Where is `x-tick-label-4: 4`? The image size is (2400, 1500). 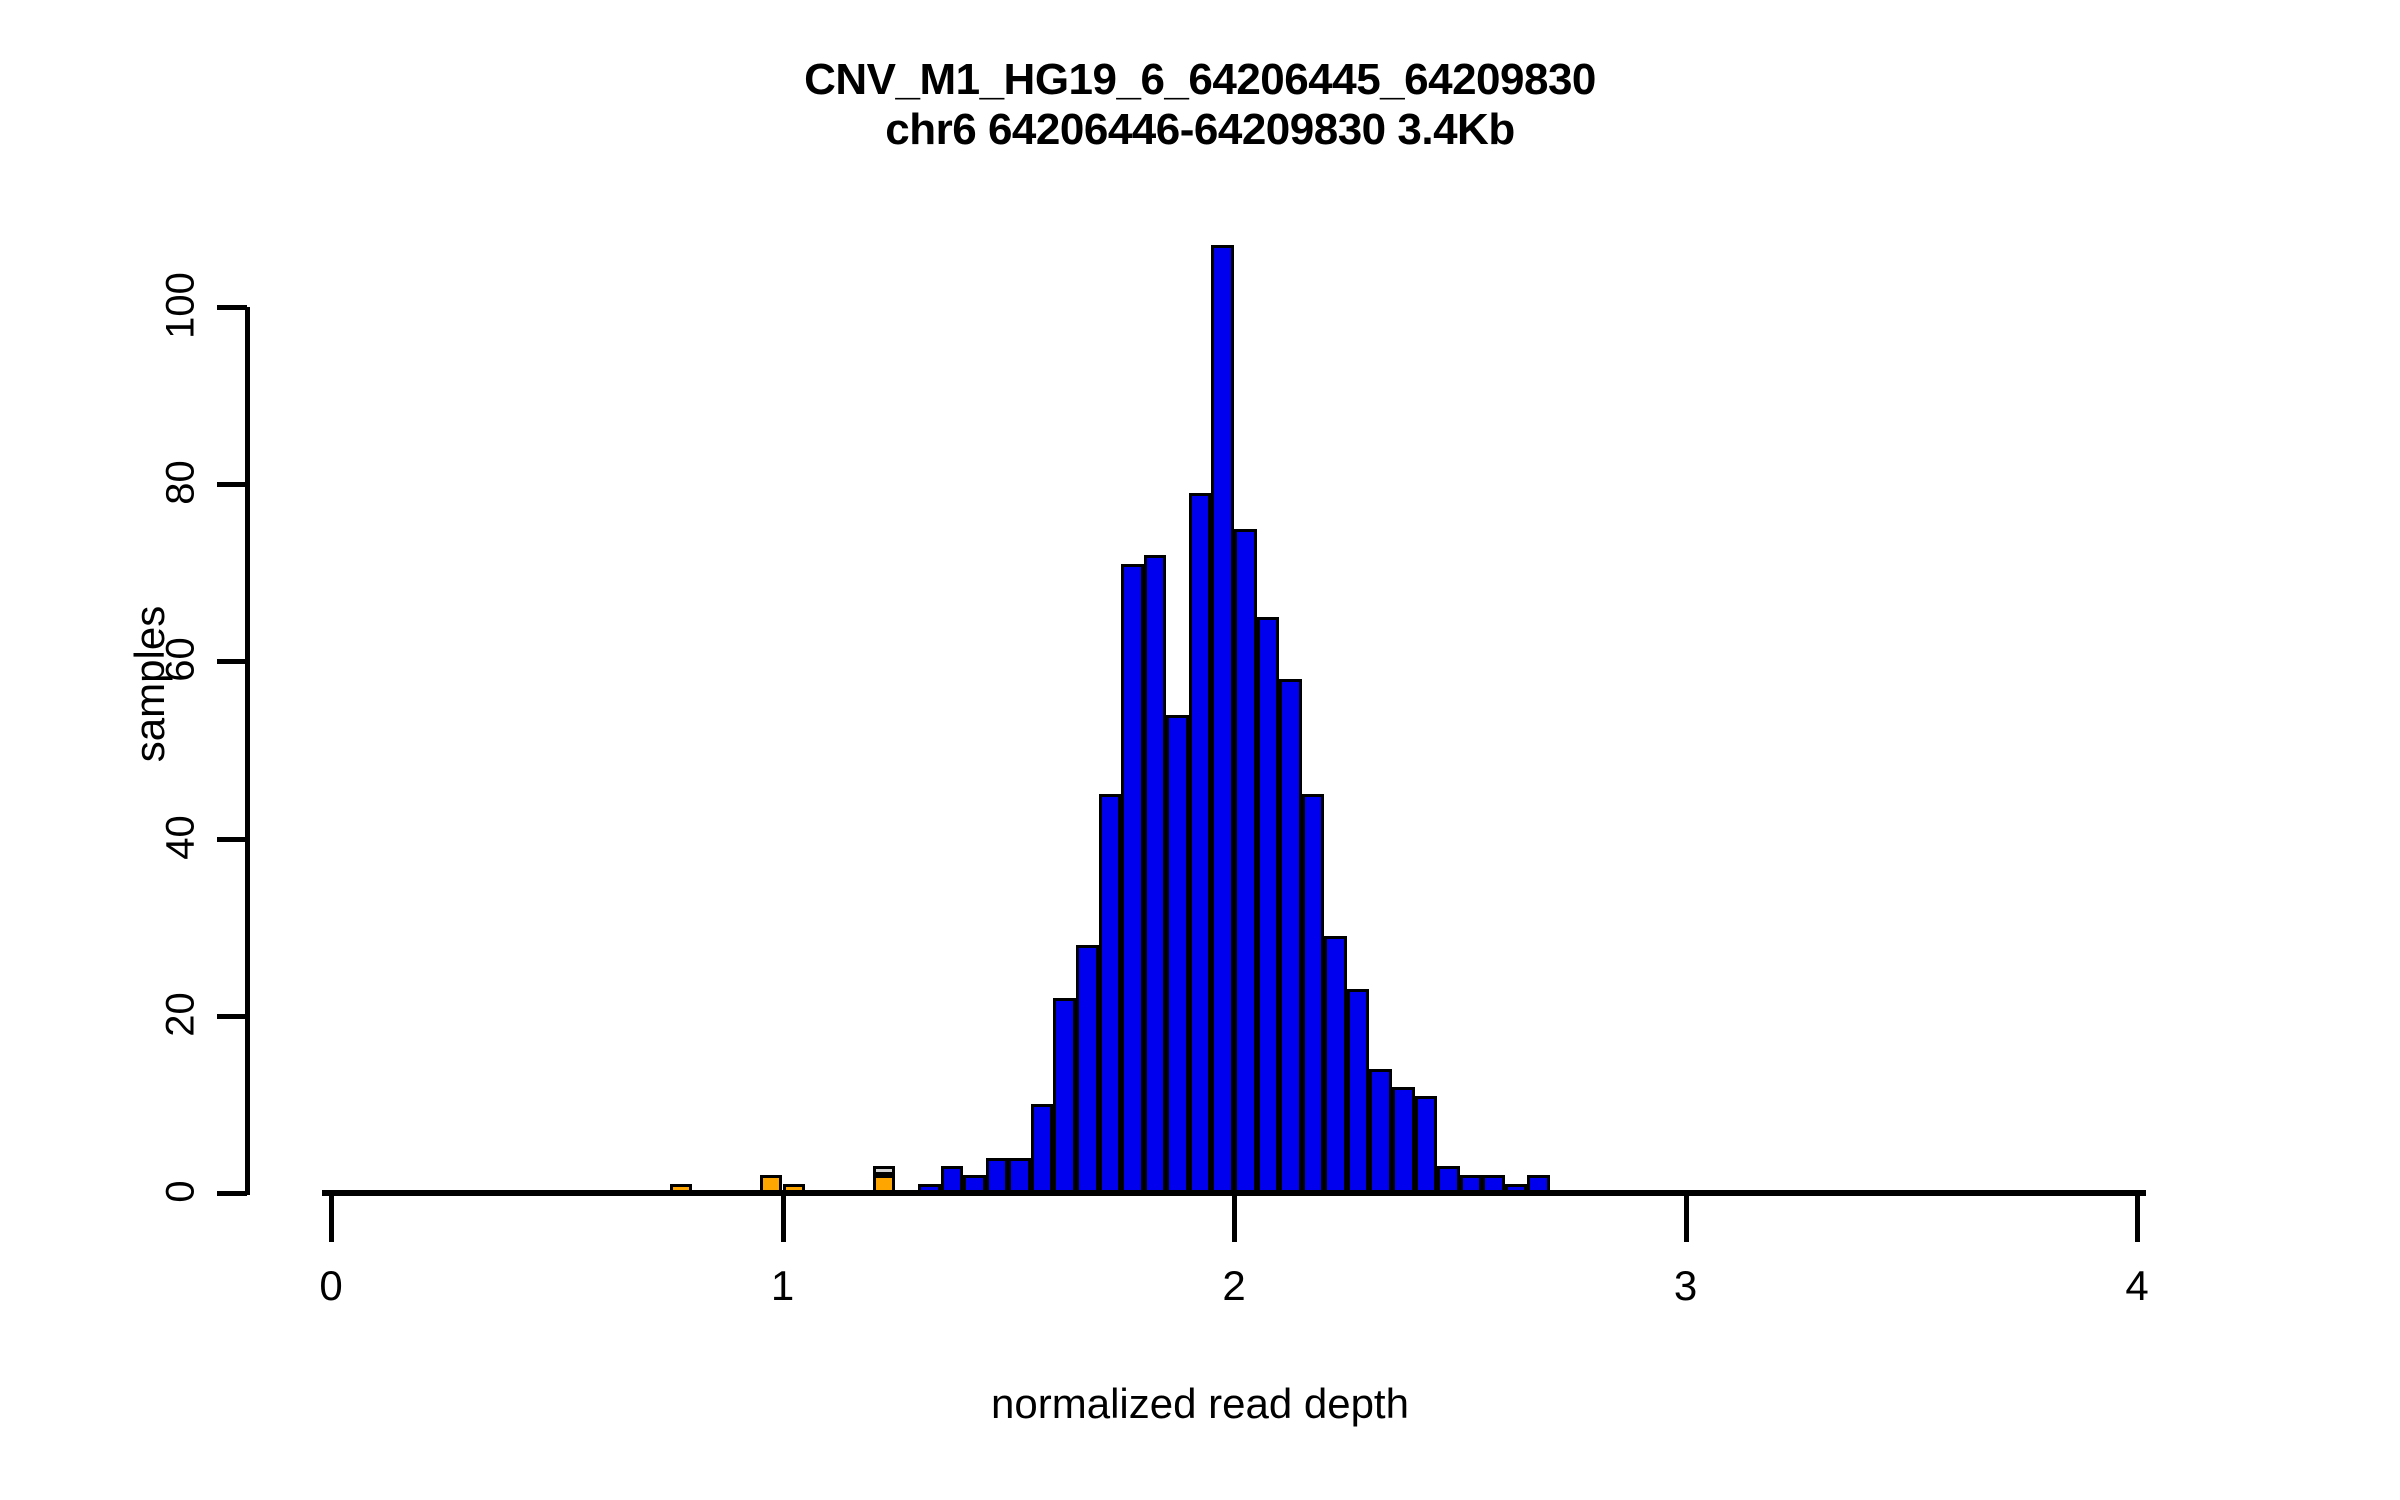
x-tick-label-4: 4 is located at coordinates (2137, 1285).